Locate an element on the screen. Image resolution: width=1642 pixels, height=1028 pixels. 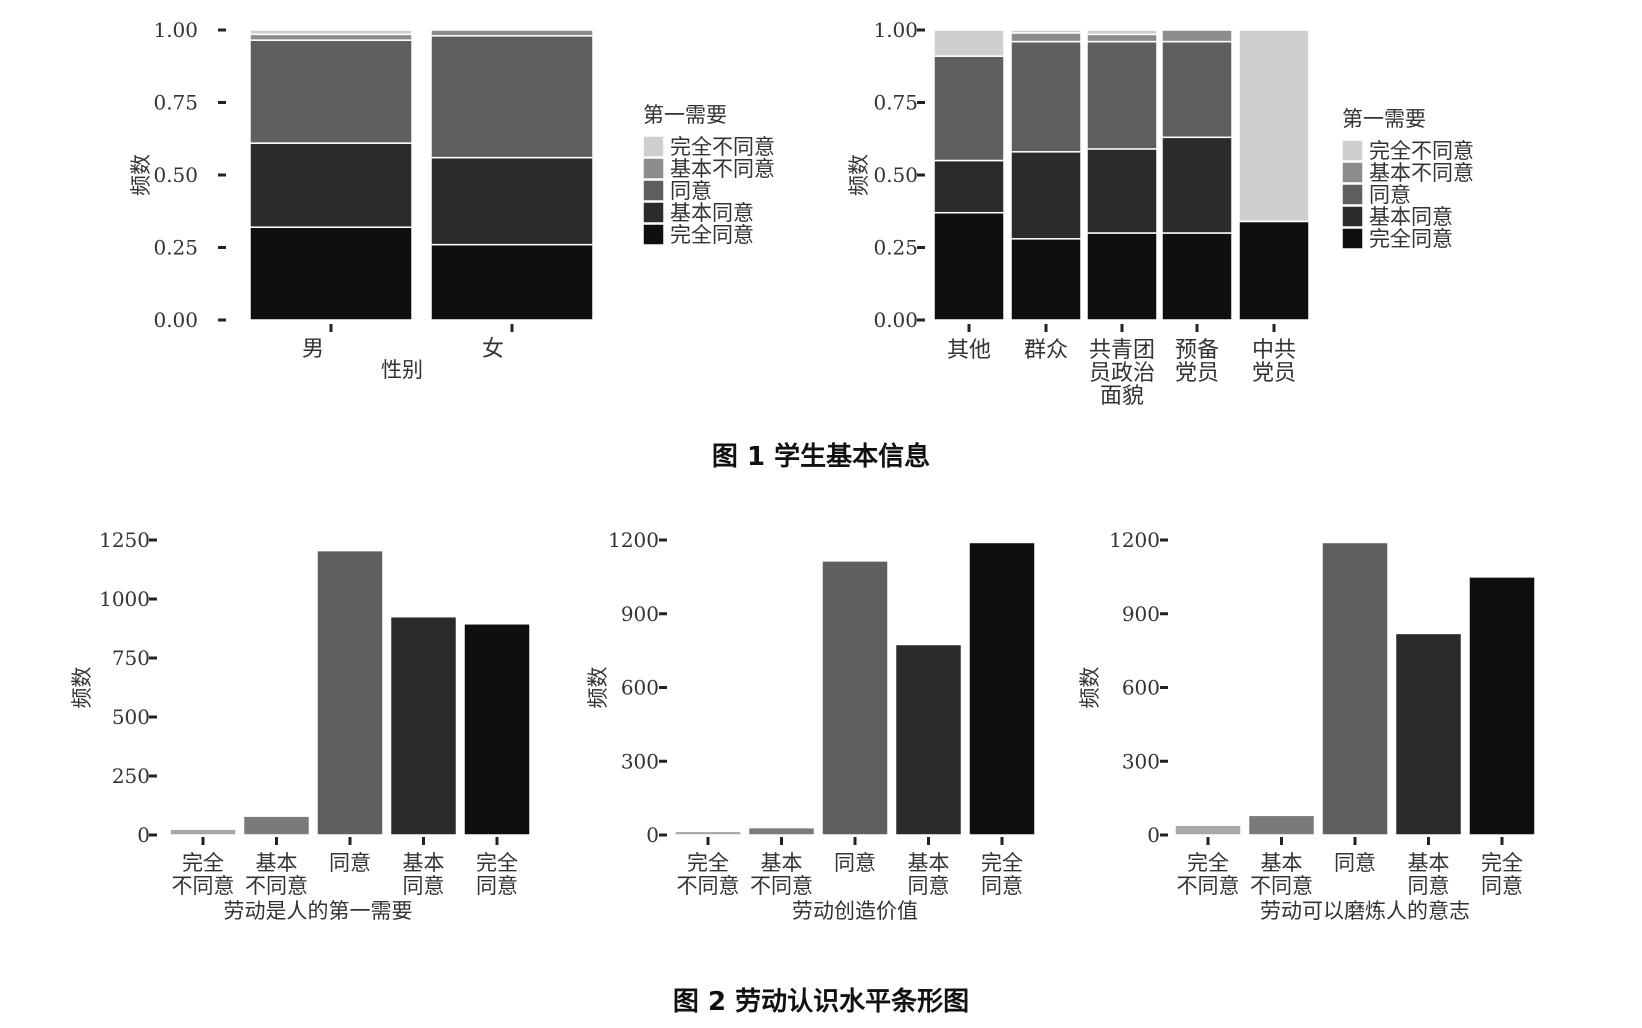
fig2-chart-2-x-tick-label: 不同意 is located at coordinates (708, 886).